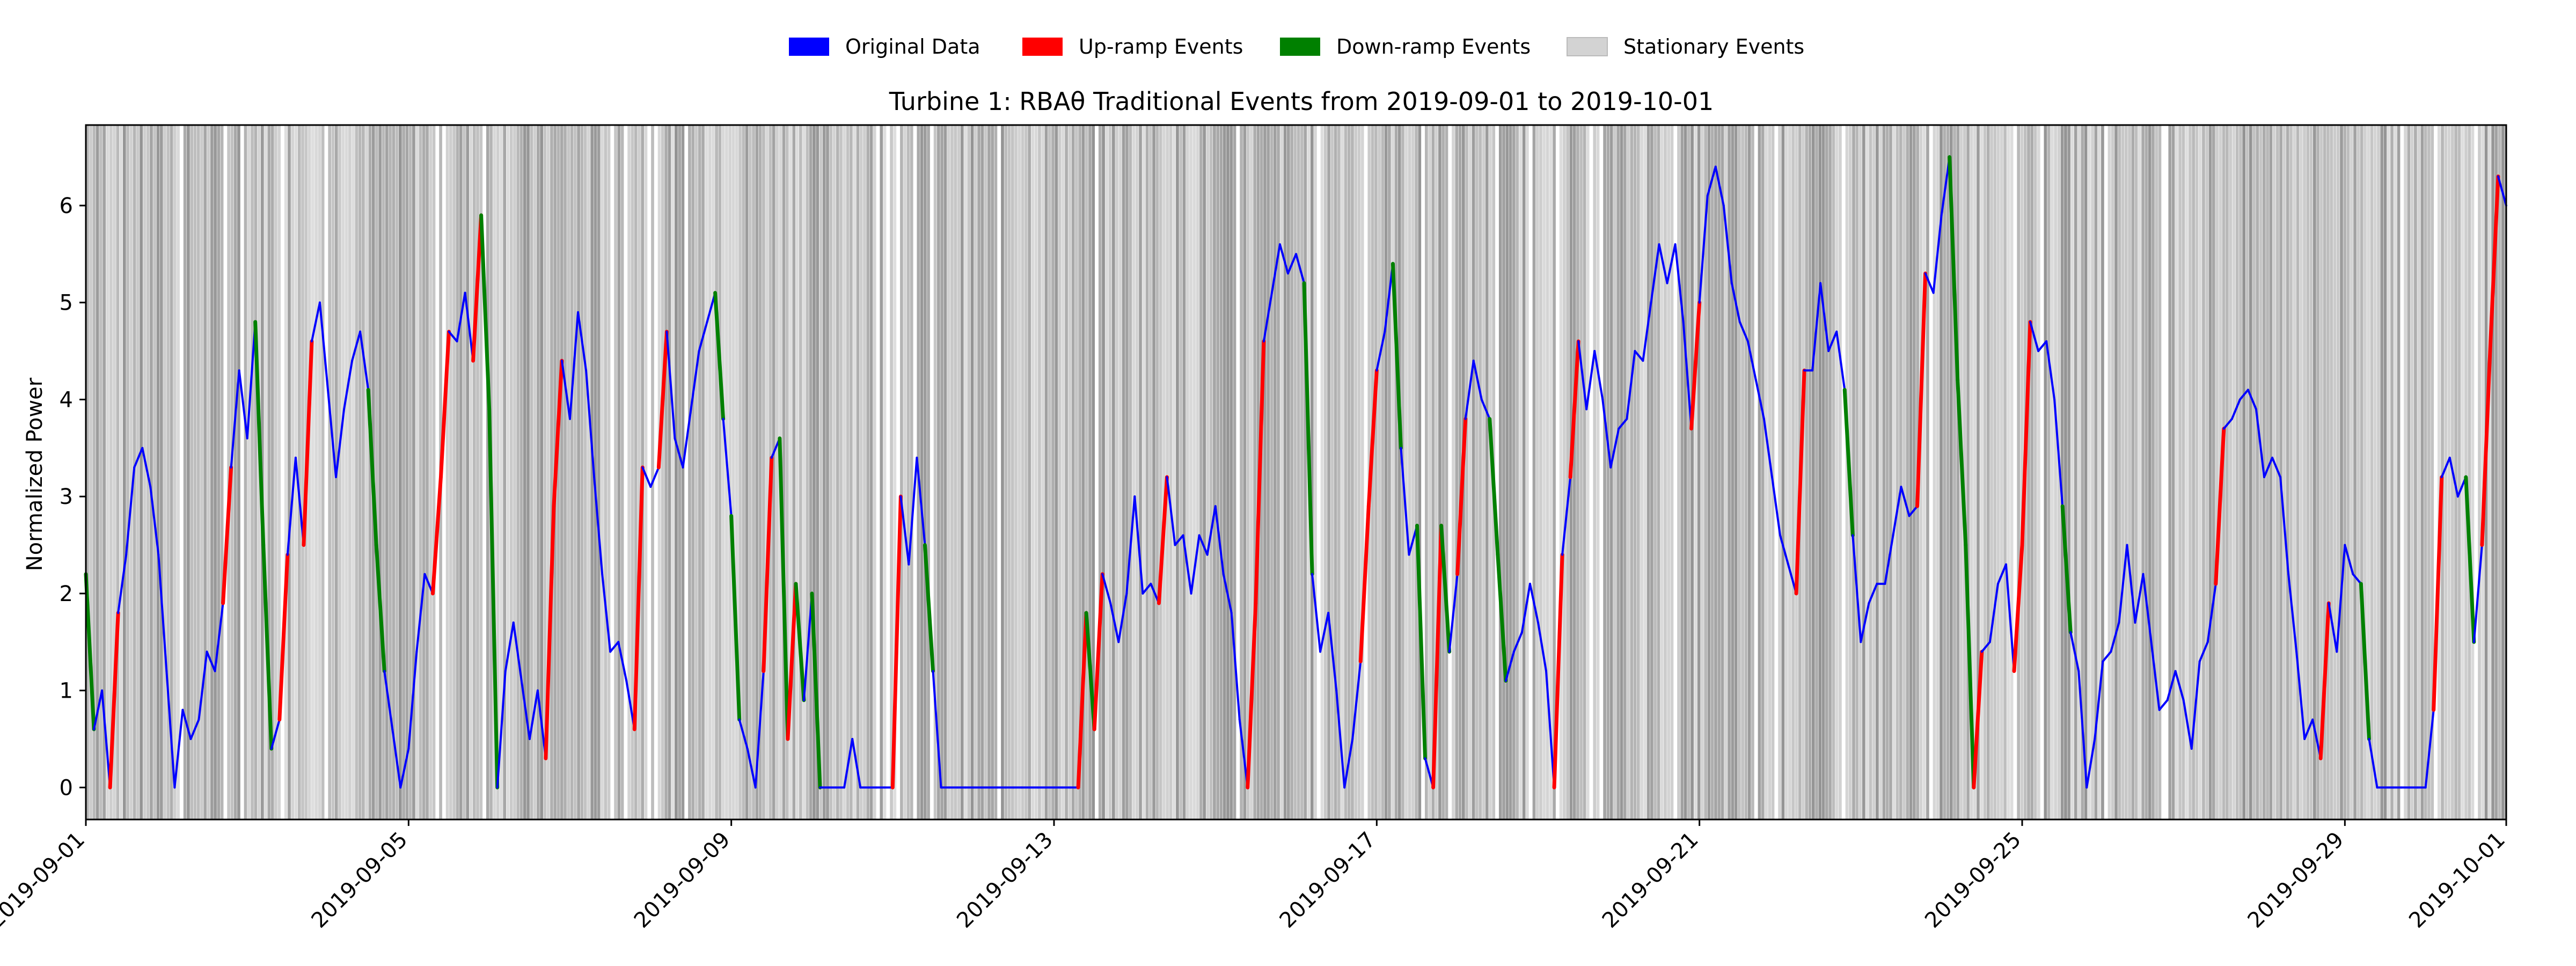  Describe the element at coordinates (912, 46) in the screenshot. I see `legend-label-original: Original Data` at that location.